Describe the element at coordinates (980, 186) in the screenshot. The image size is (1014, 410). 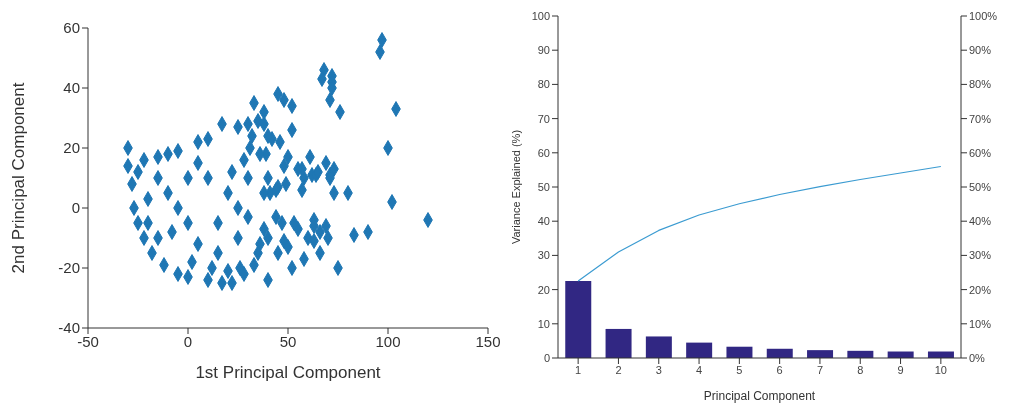
I see `y2-tick-label: 50%` at that location.